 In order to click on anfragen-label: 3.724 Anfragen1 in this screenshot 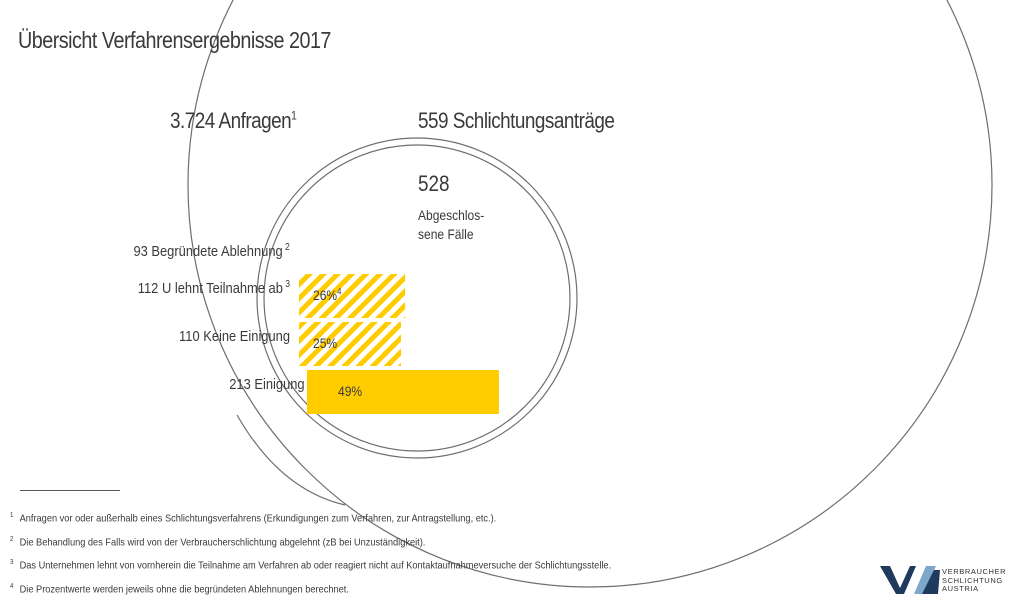, I will do `click(233, 121)`.